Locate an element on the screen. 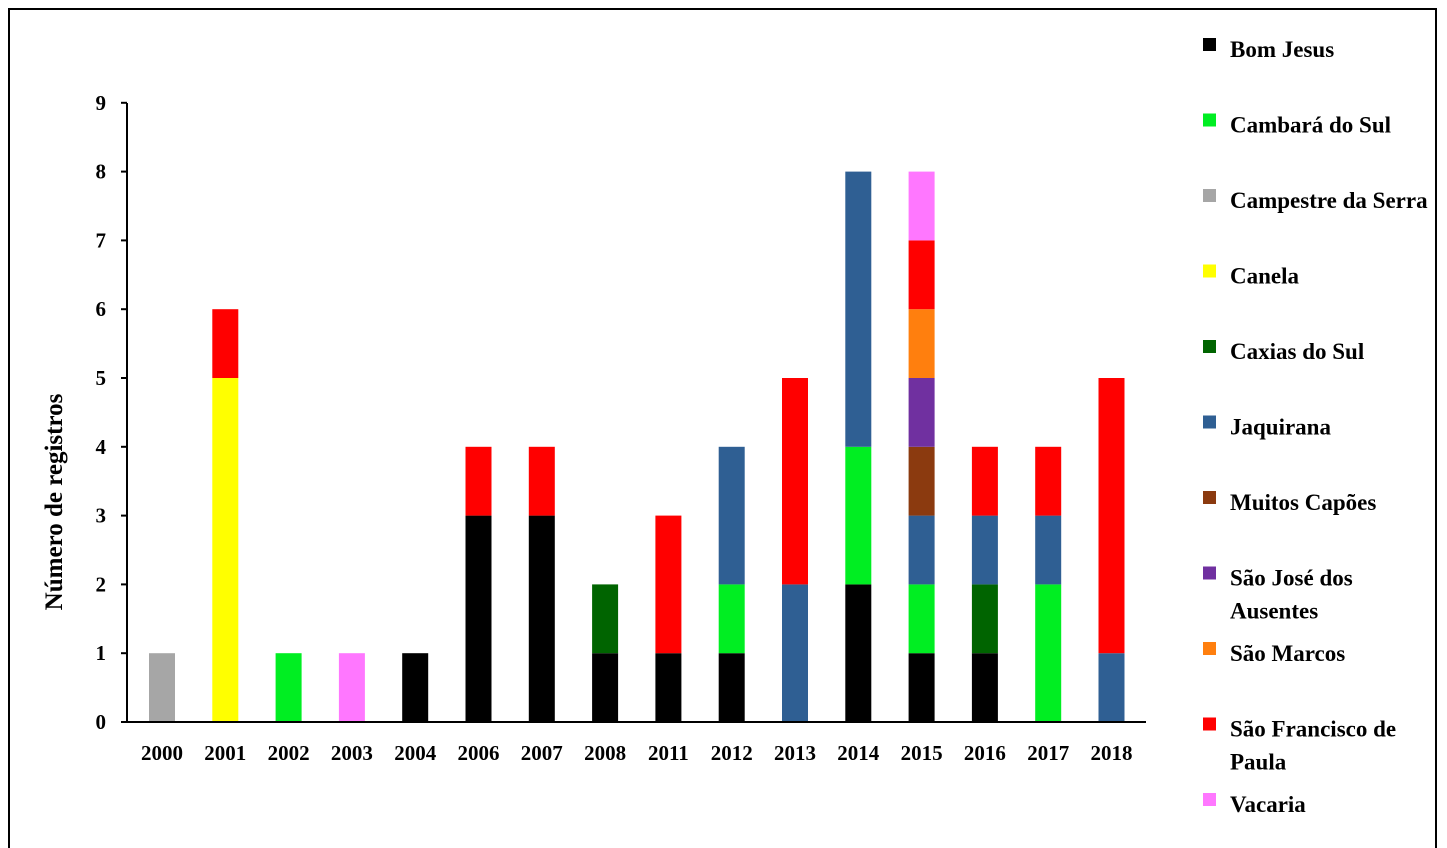 The image size is (1447, 848). legend-label: Vacaria is located at coordinates (1268, 804).